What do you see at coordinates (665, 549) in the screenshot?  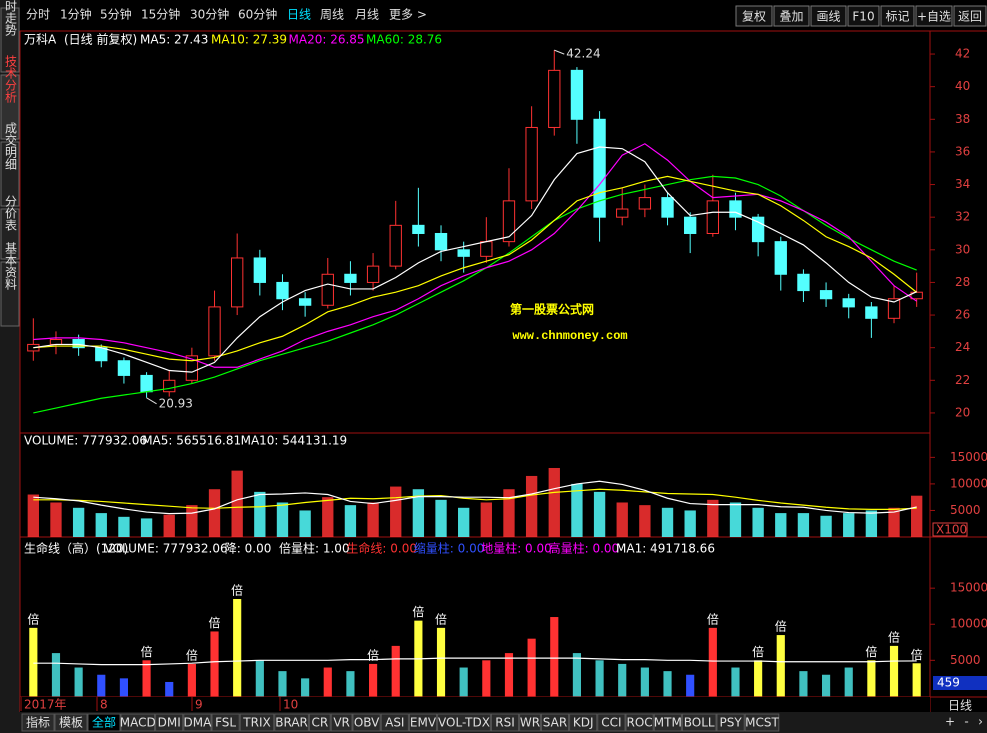 I see `lifeline-legend: MA1: 491718.66` at bounding box center [665, 549].